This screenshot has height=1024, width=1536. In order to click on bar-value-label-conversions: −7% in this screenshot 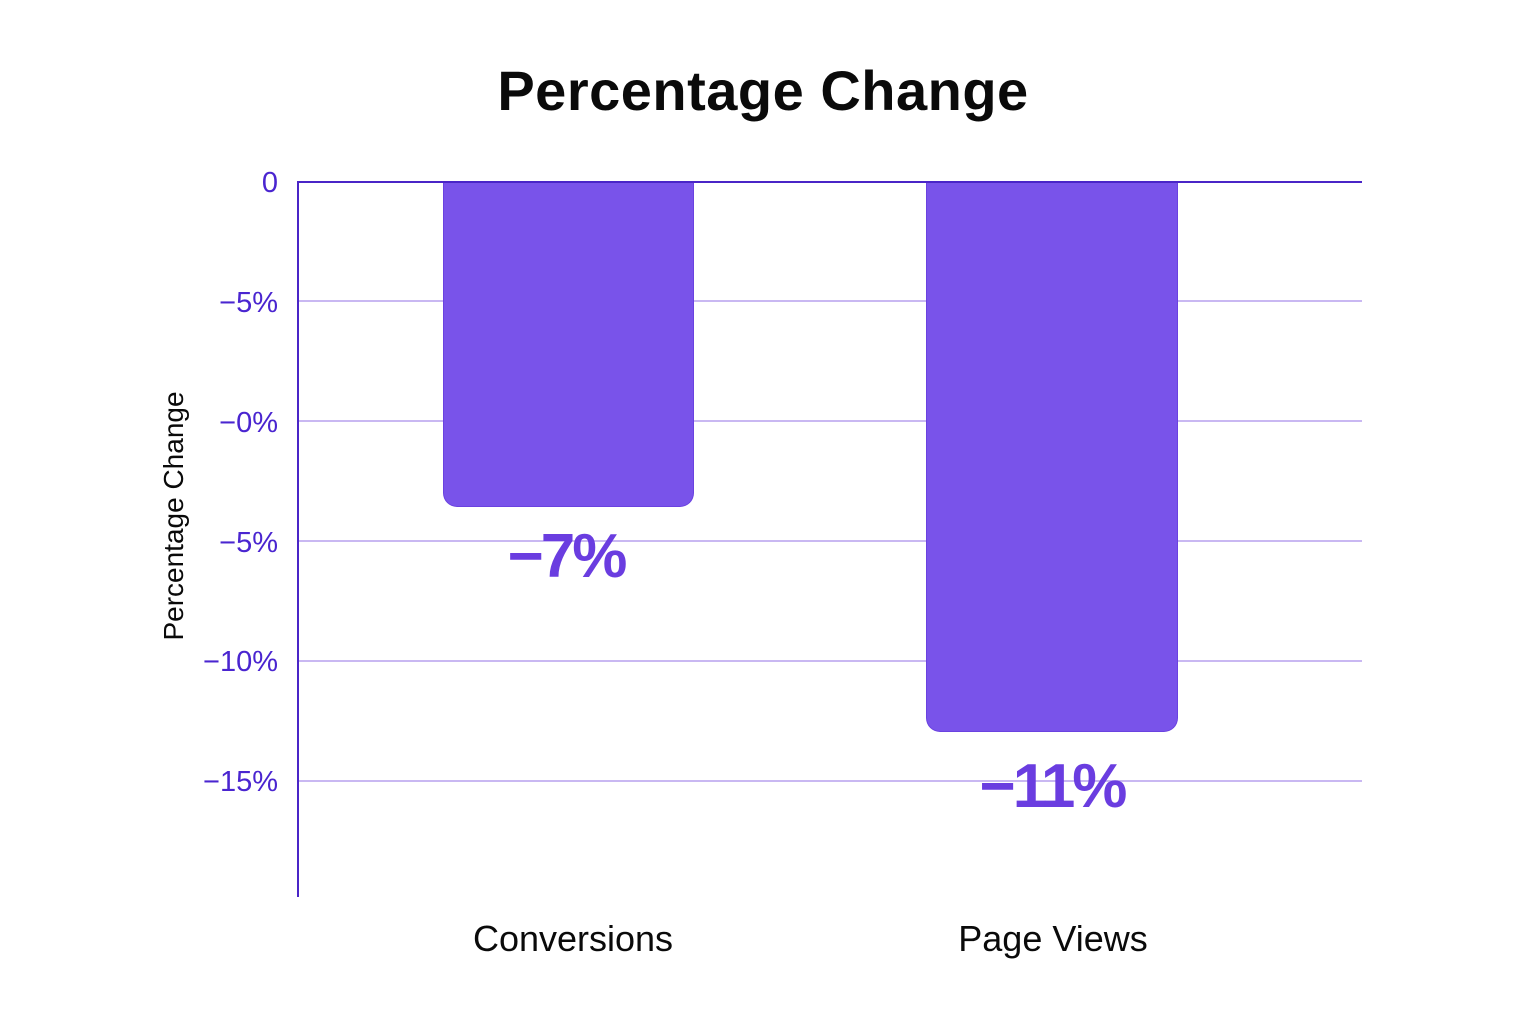, I will do `click(567, 556)`.